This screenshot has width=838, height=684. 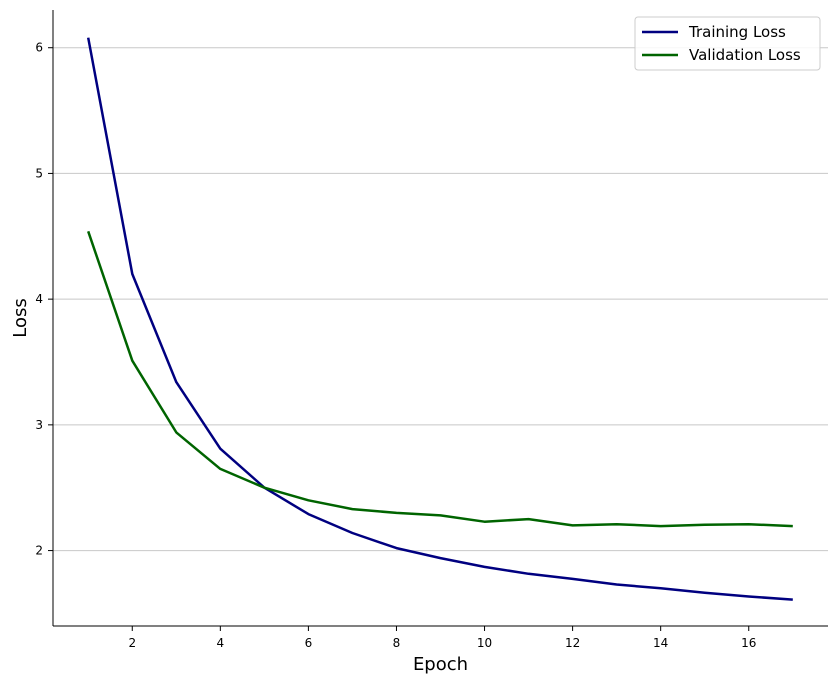 I want to click on legend-label-training-loss: Training Loss, so click(x=737, y=32).